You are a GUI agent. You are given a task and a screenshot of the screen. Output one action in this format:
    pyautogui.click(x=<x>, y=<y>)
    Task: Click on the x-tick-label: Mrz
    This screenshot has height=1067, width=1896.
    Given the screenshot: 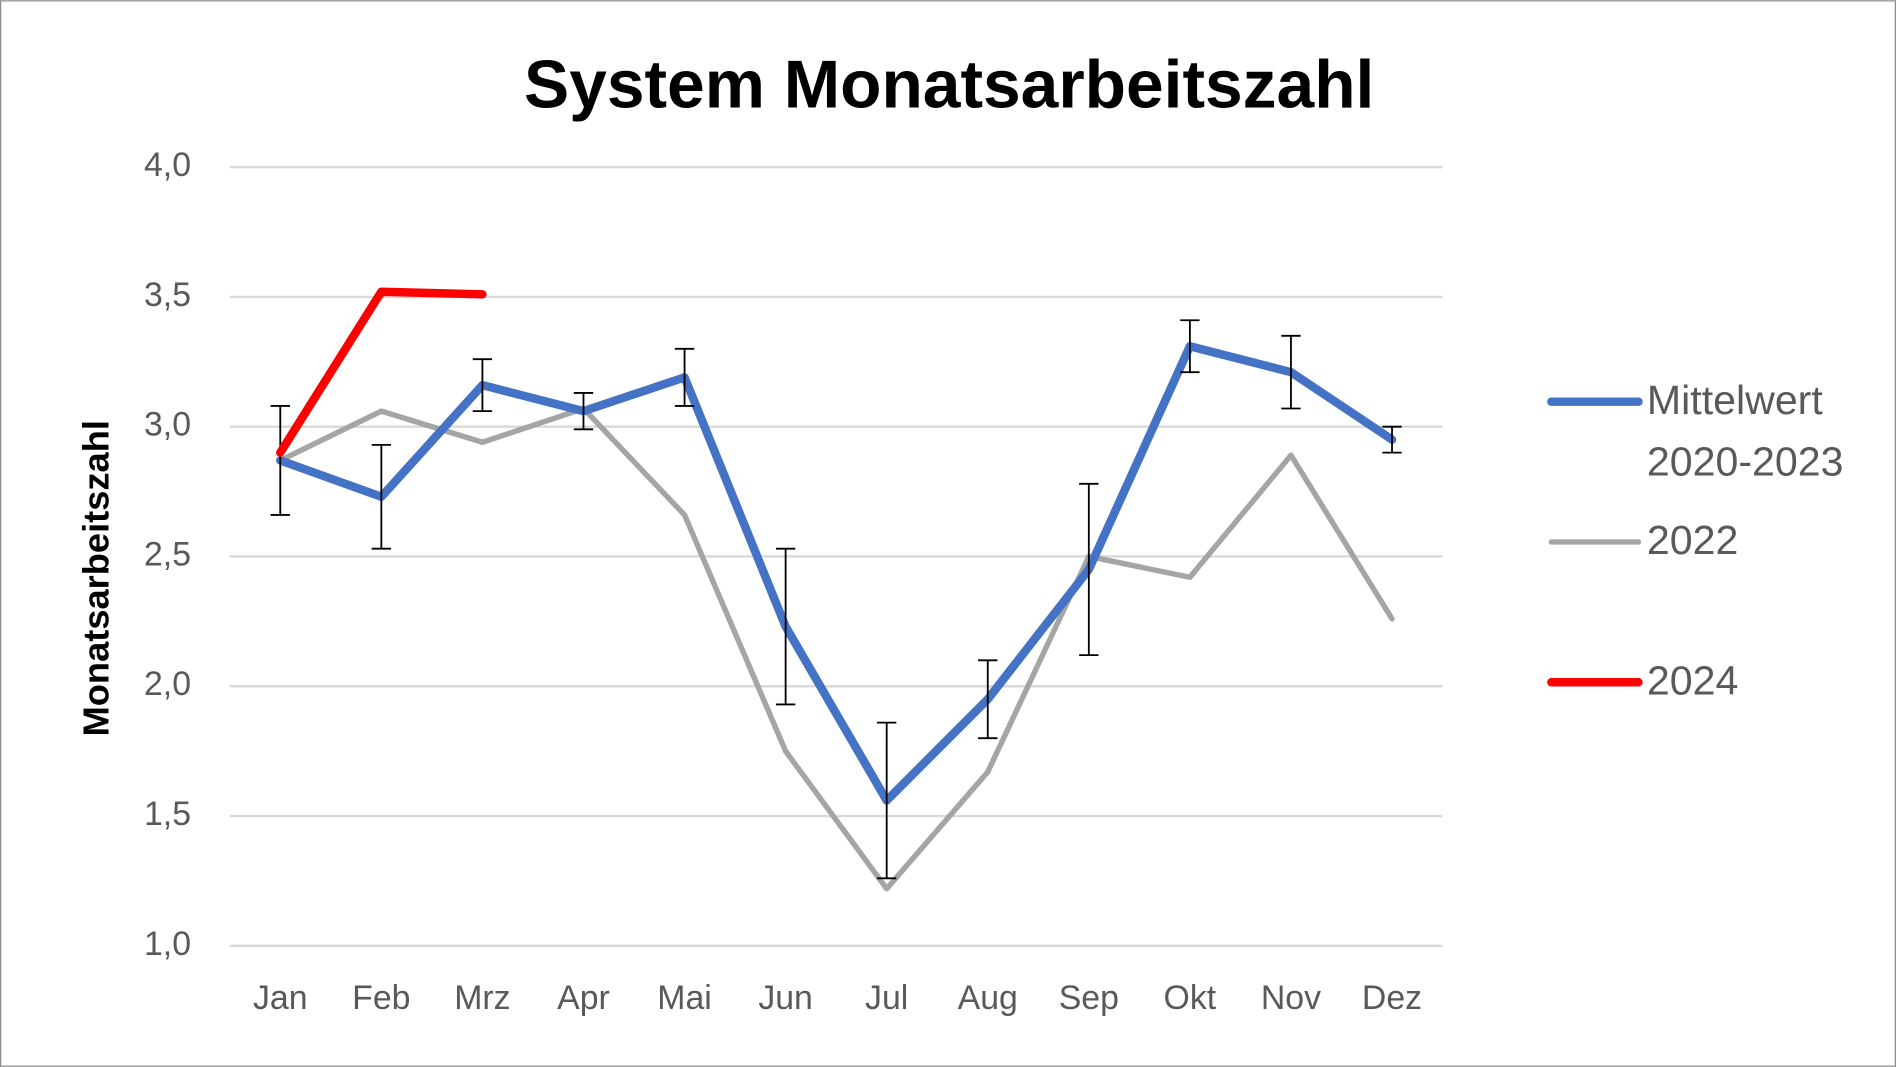 What is the action you would take?
    pyautogui.click(x=482, y=998)
    